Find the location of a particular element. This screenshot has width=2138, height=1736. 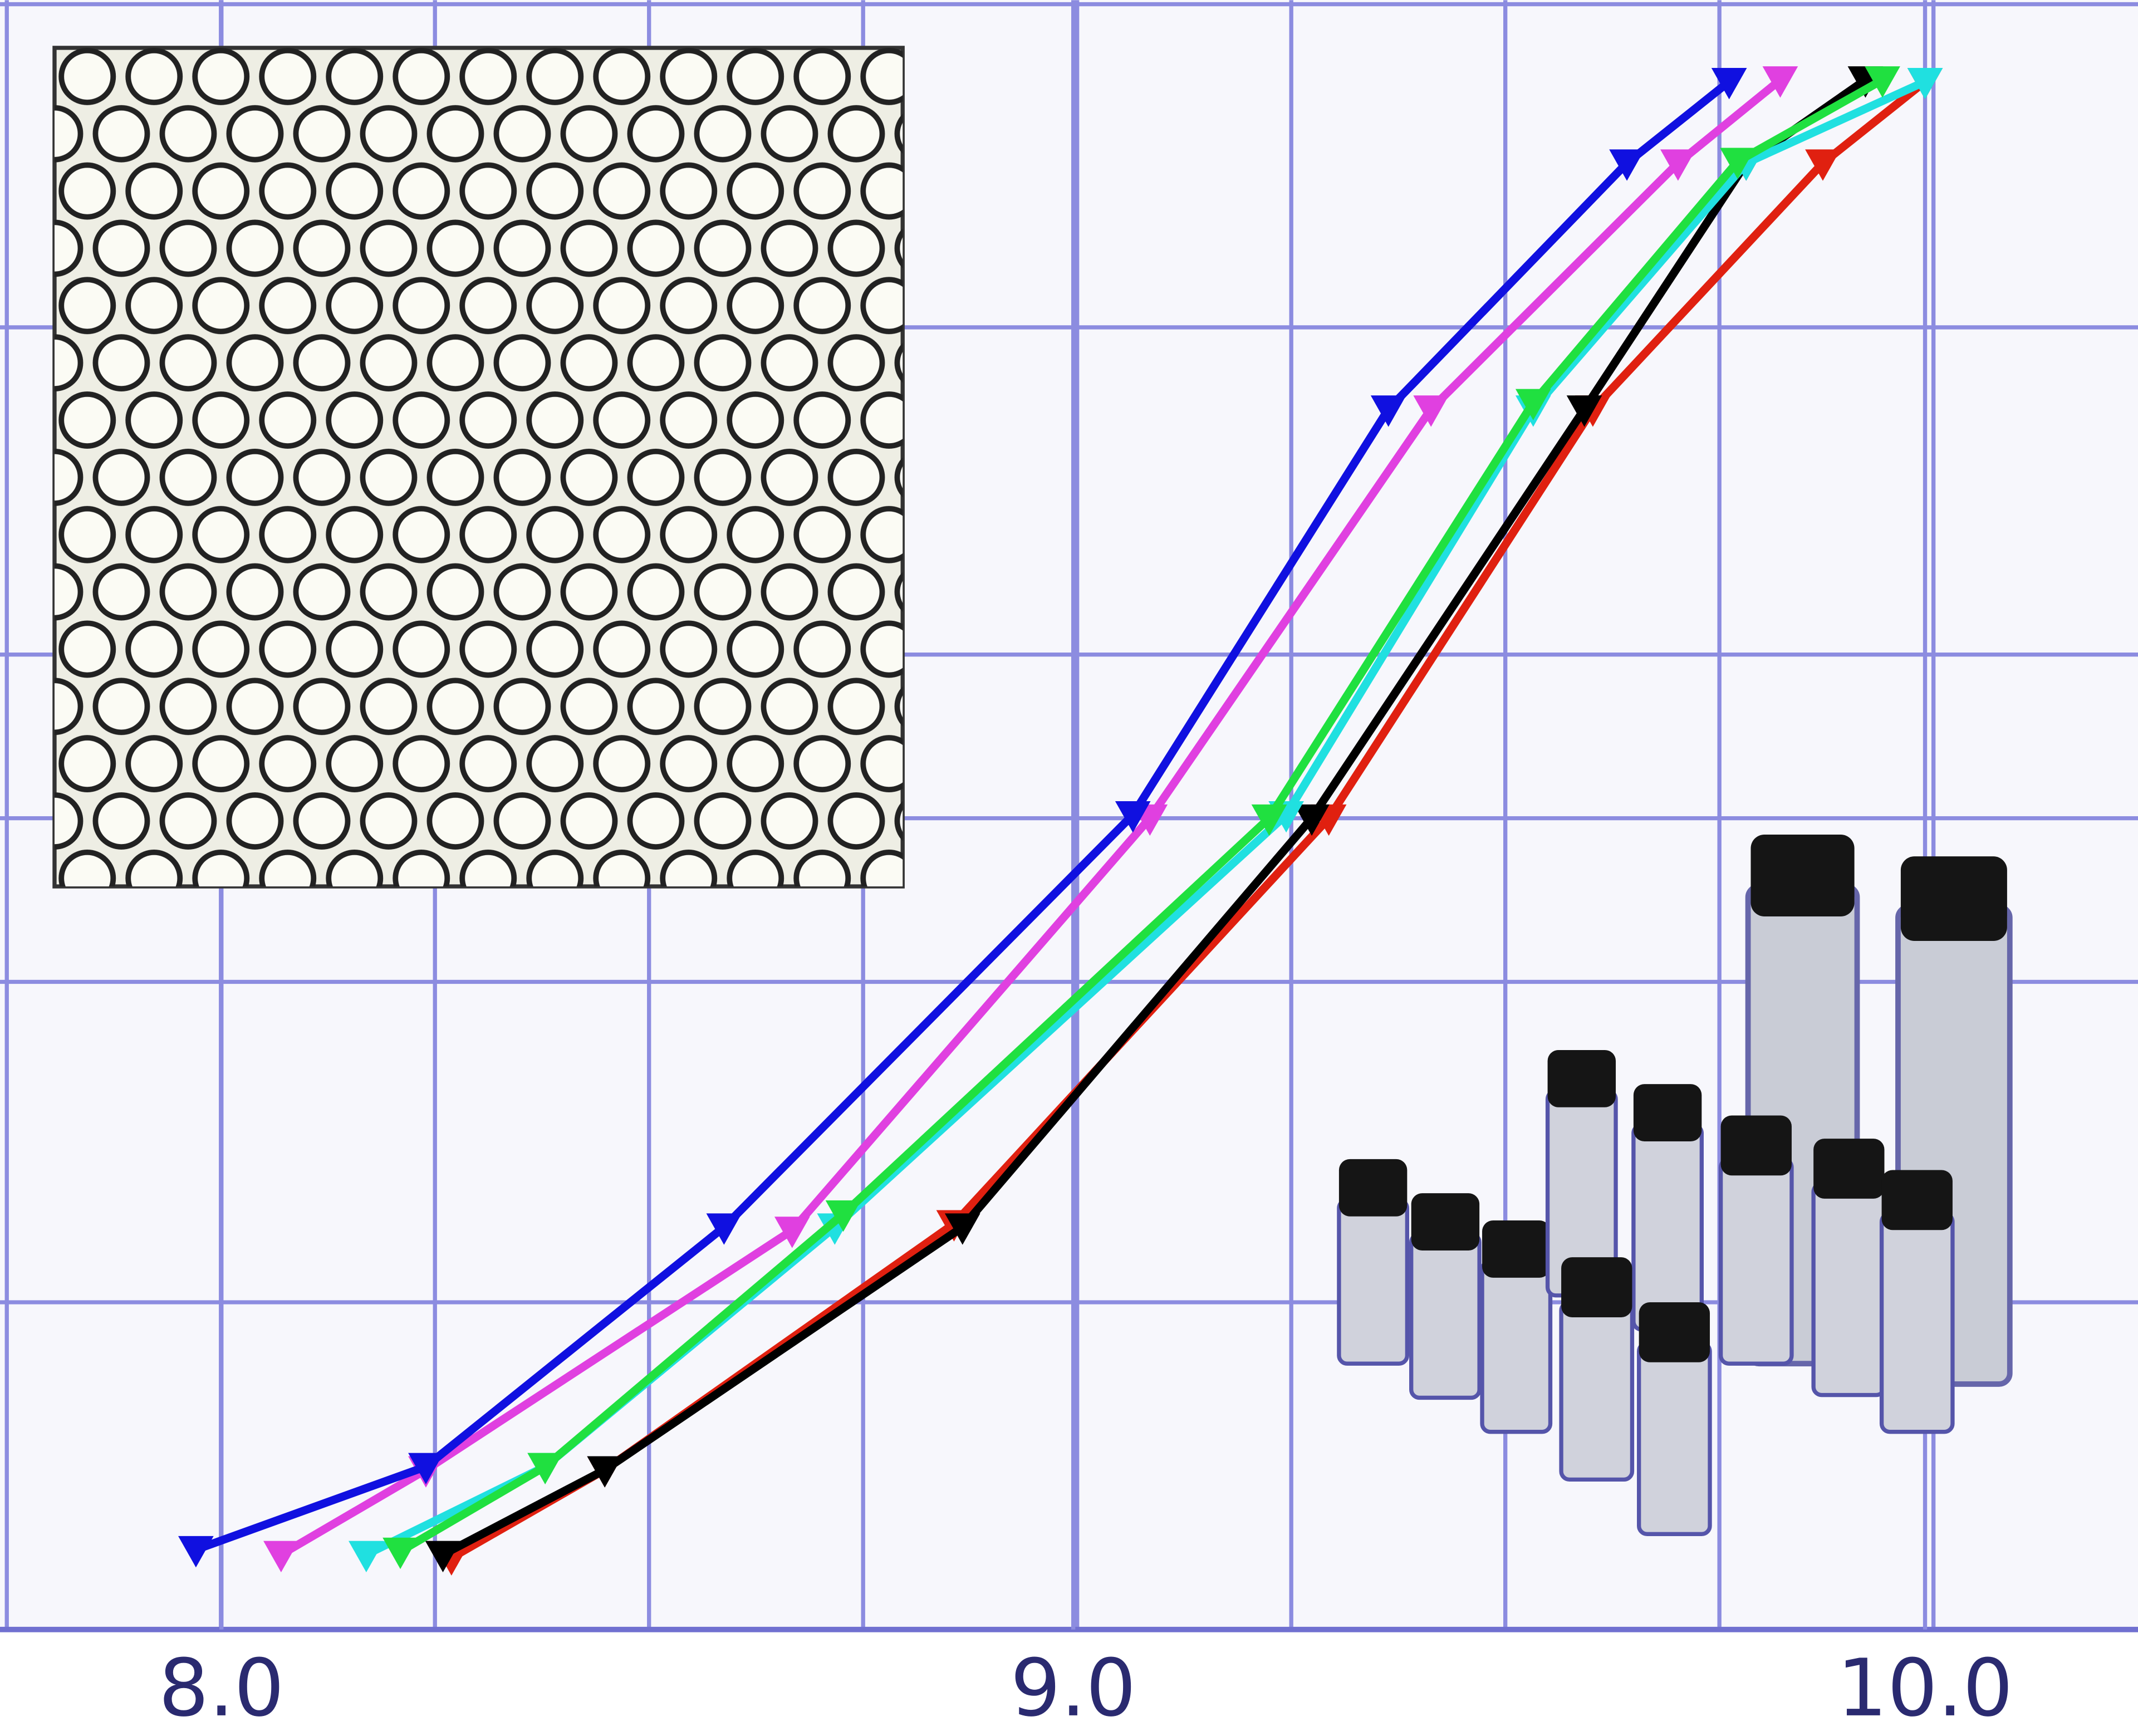

x-tick-label: 10.0 is located at coordinates (1925, 1688).